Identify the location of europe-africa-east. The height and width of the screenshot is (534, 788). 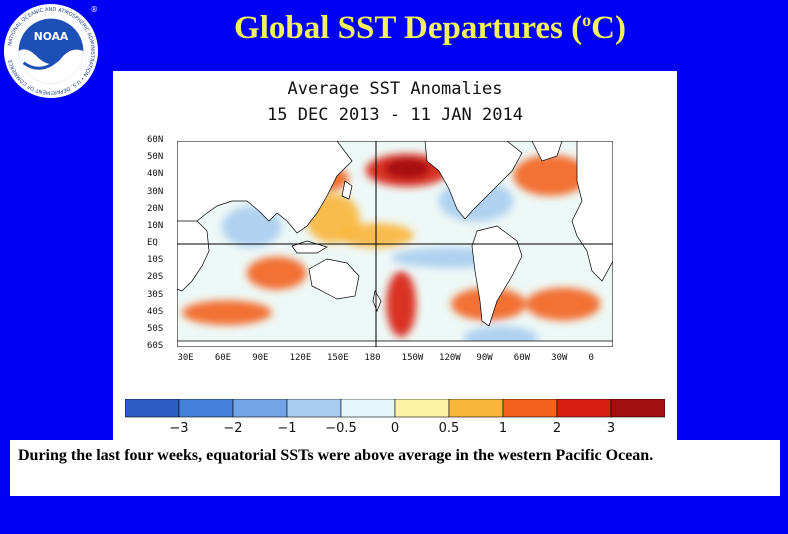
(592, 211).